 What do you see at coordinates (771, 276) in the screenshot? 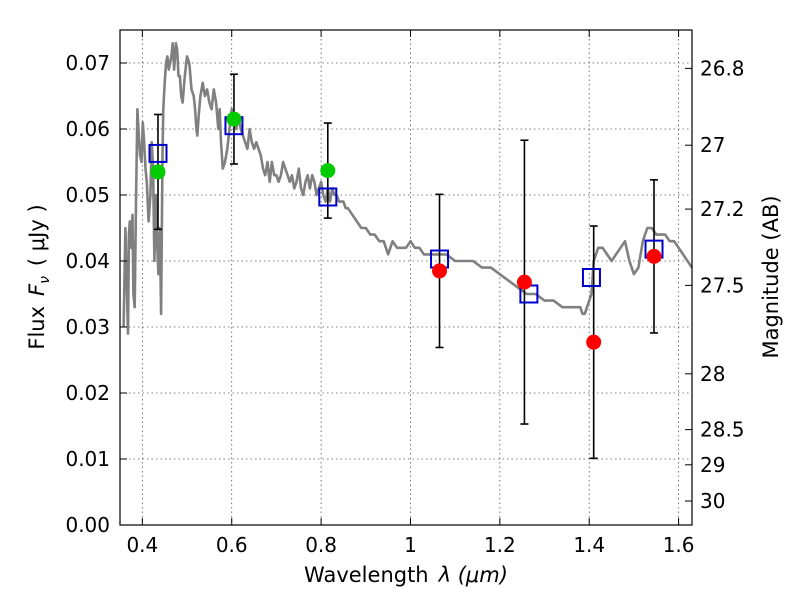
I see `magnitude-axis-label: Magnitude (AB)` at bounding box center [771, 276].